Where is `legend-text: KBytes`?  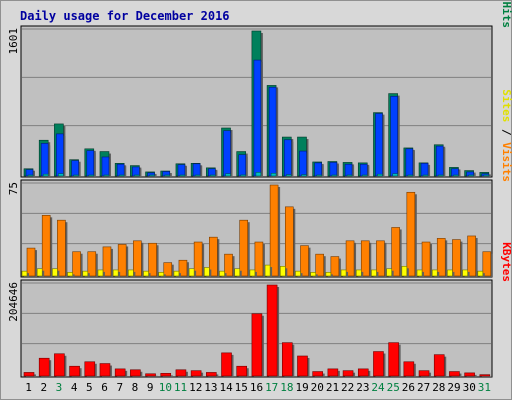
legend-text: KBytes is located at coordinates (506, 262).